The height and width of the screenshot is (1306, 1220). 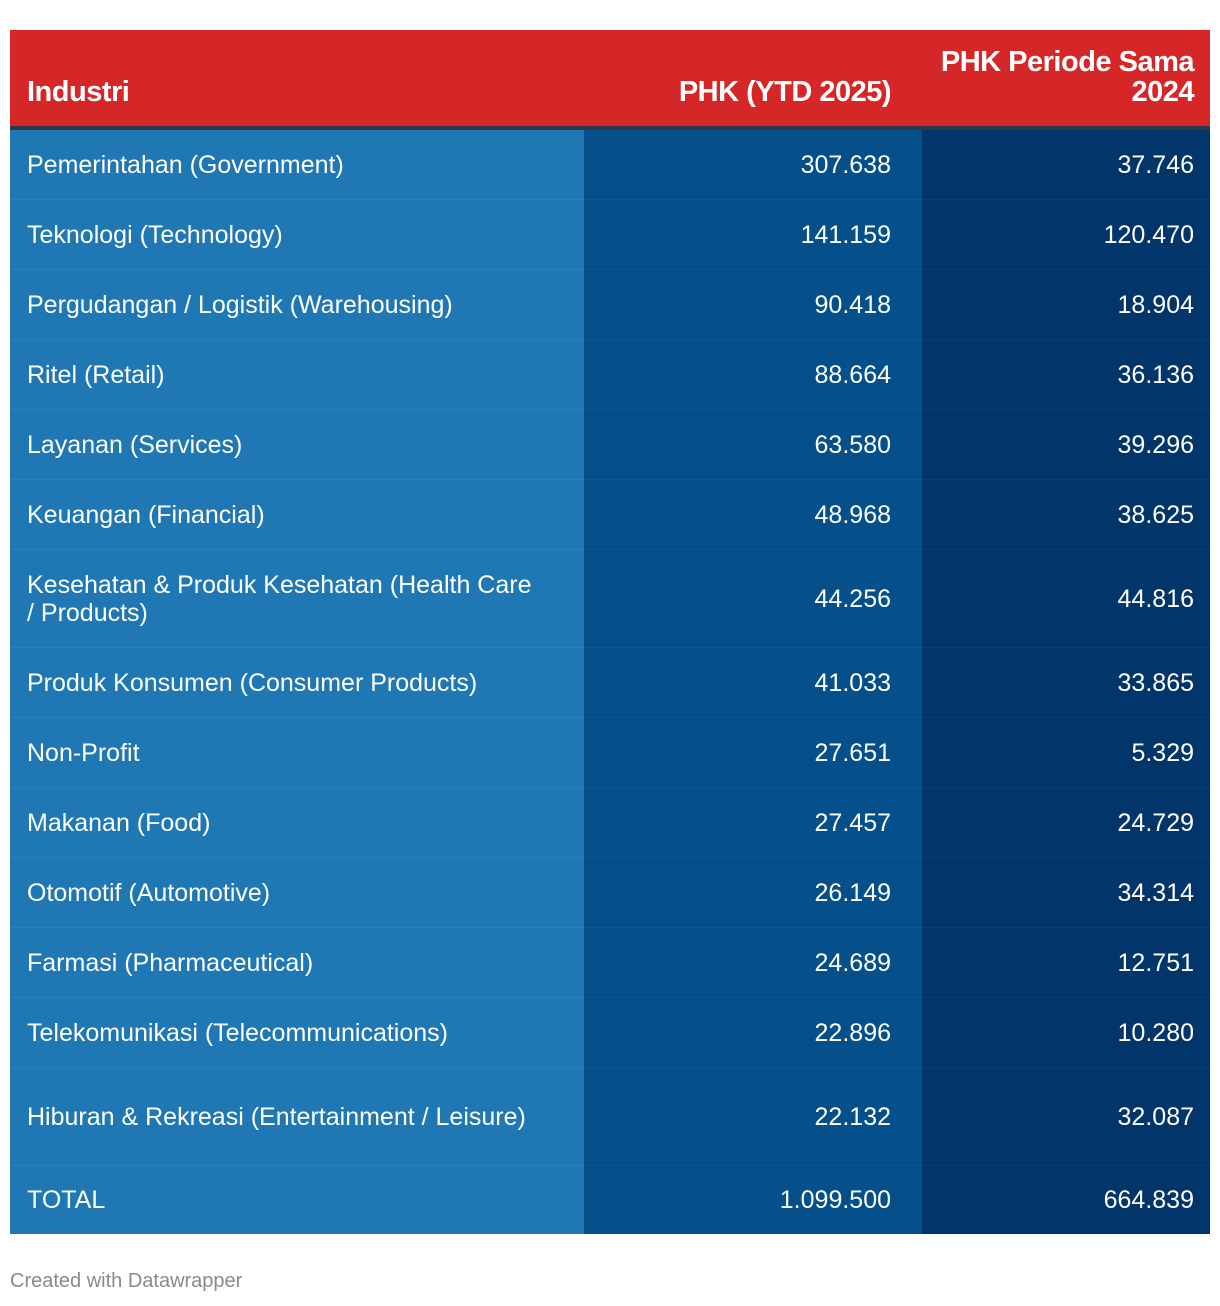 What do you see at coordinates (753, 515) in the screenshot?
I see `cell-ytd-2025: 48.968` at bounding box center [753, 515].